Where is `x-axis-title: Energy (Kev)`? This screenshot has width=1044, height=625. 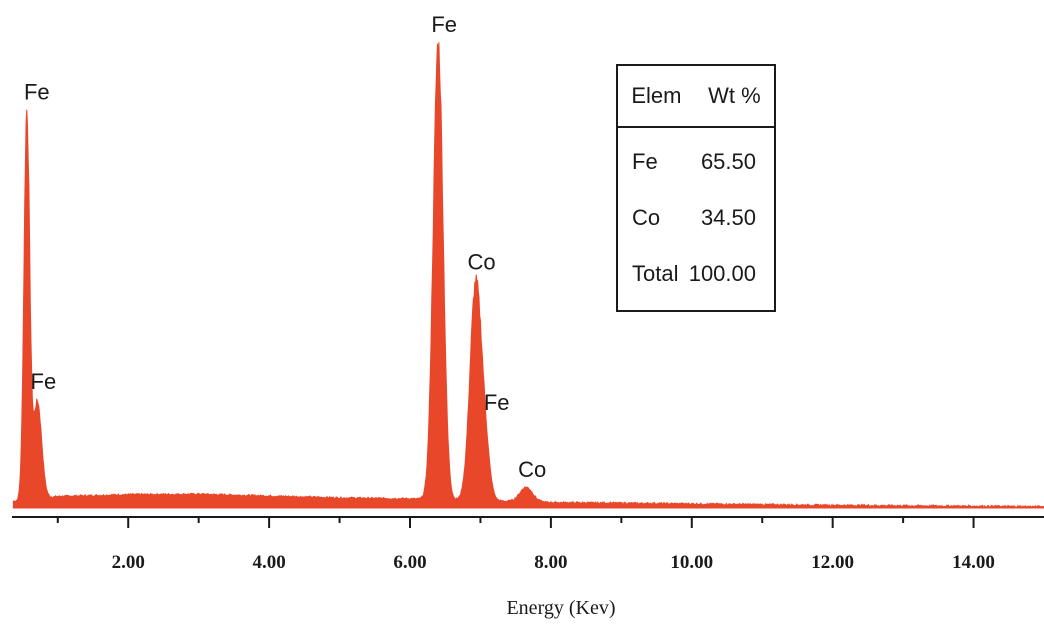 x-axis-title: Energy (Kev) is located at coordinates (560, 608).